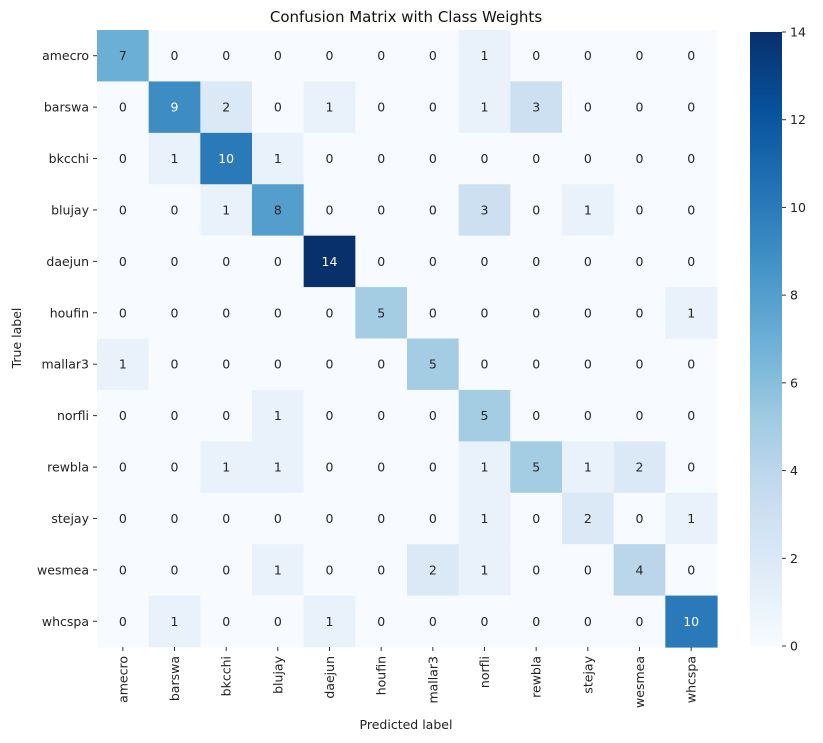 Image resolution: width=823 pixels, height=743 pixels. What do you see at coordinates (278, 261) in the screenshot?
I see `heatmap-cell-daejun-blujay` at bounding box center [278, 261].